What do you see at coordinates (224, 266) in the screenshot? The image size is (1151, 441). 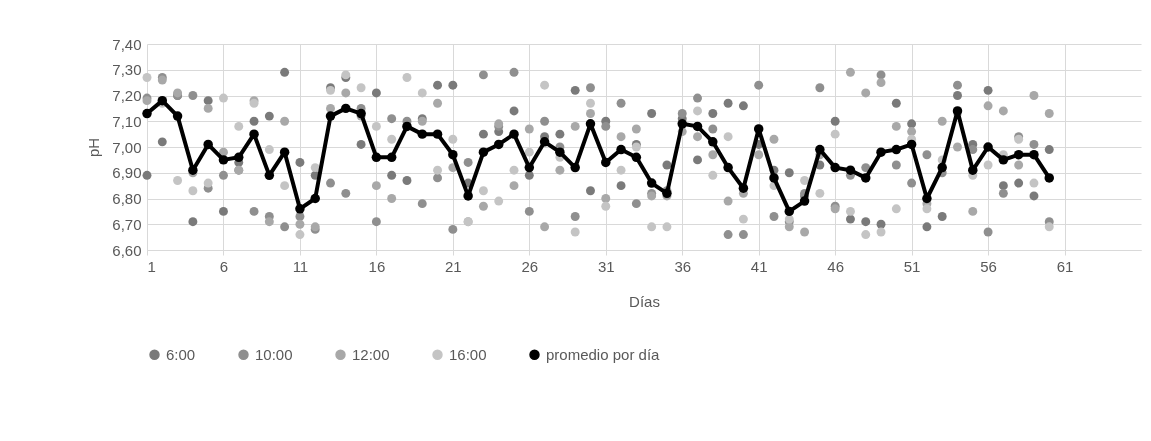 I see `x-tick-label: 6` at bounding box center [224, 266].